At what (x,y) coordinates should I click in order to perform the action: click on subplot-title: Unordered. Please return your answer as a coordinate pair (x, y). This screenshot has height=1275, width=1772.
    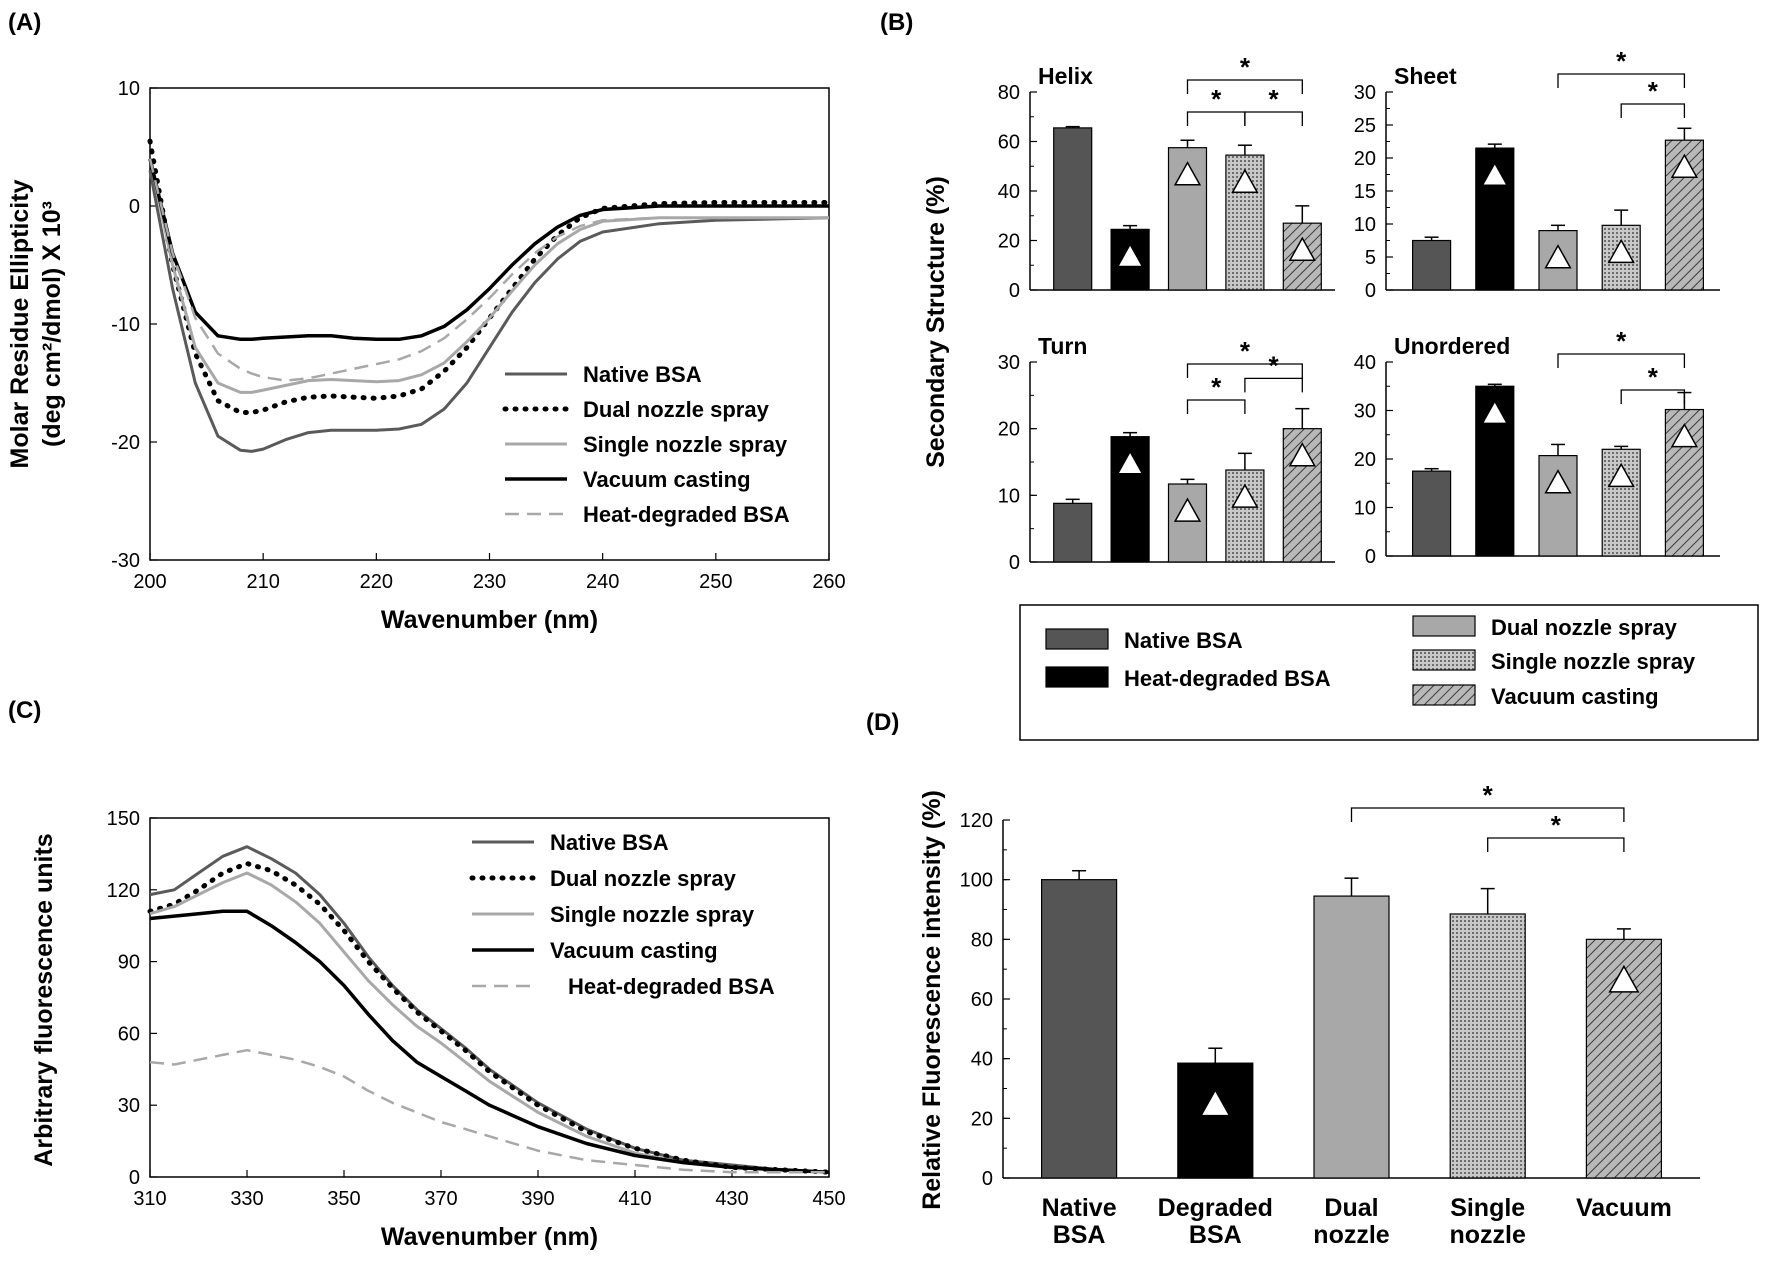
    Looking at the image, I should click on (1452, 346).